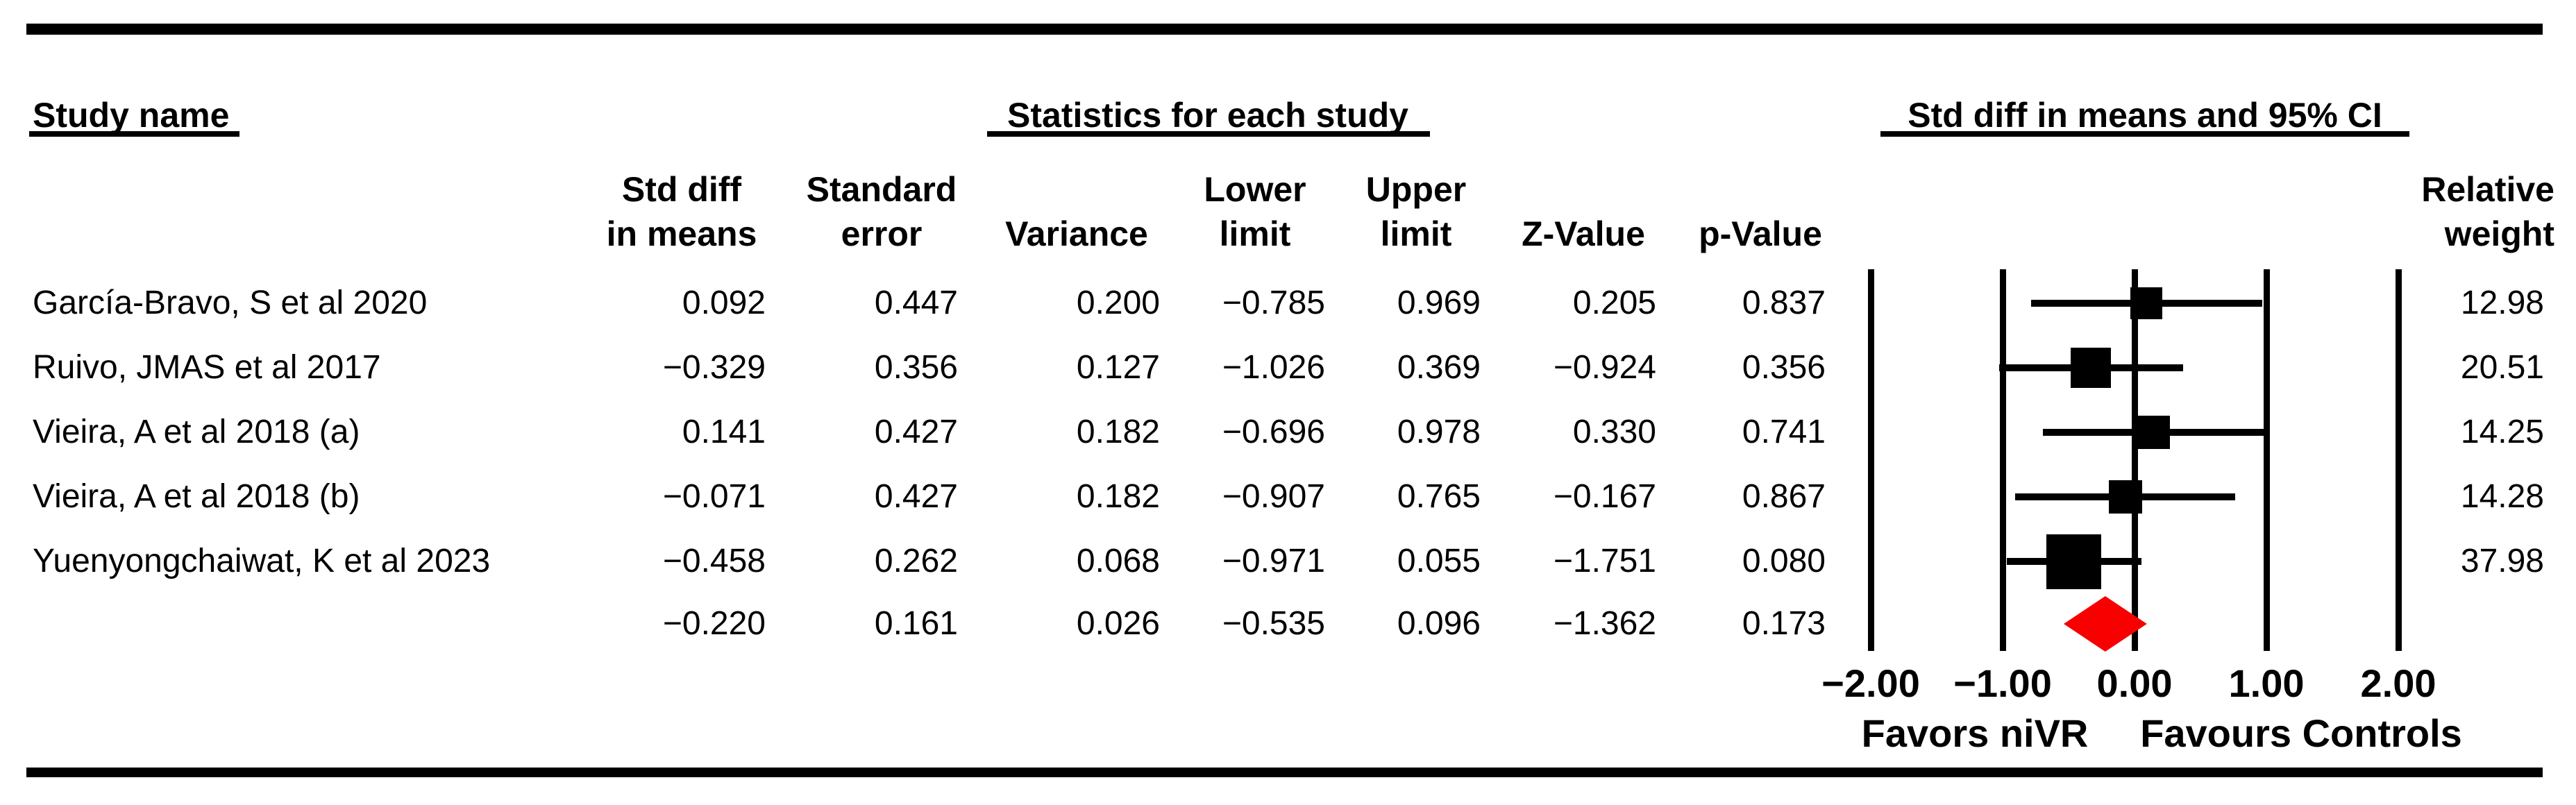  I want to click on stat-column-header-line2-5: Z-Value, so click(1583, 234).